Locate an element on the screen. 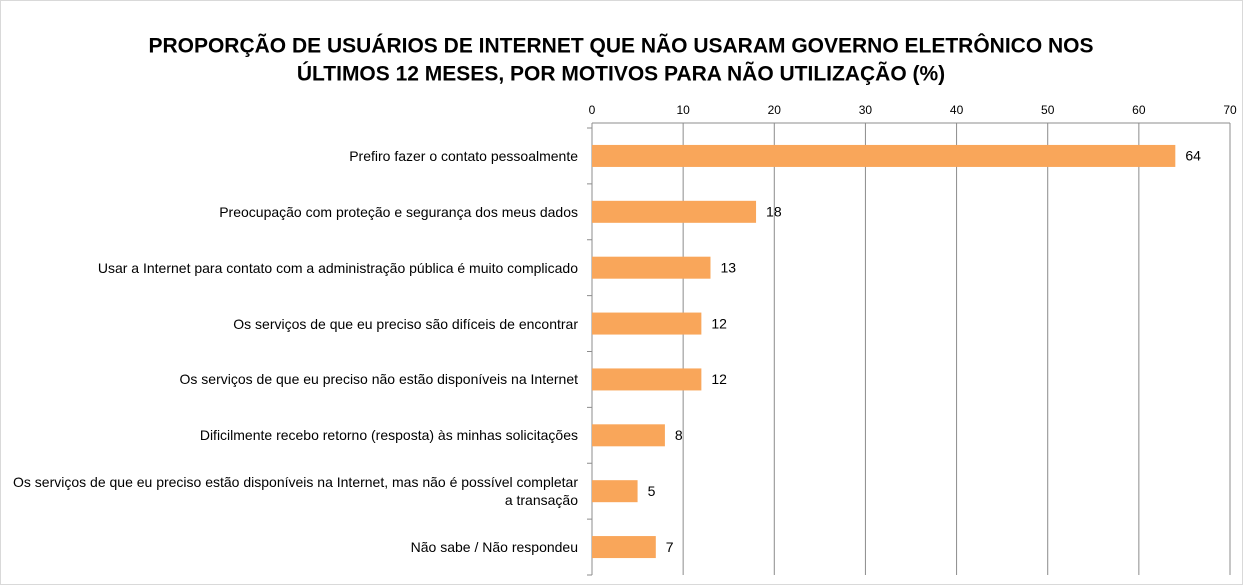 The width and height of the screenshot is (1243, 585). y-tick-label: Prefiro fazer o contato pessoalmente is located at coordinates (463, 155).